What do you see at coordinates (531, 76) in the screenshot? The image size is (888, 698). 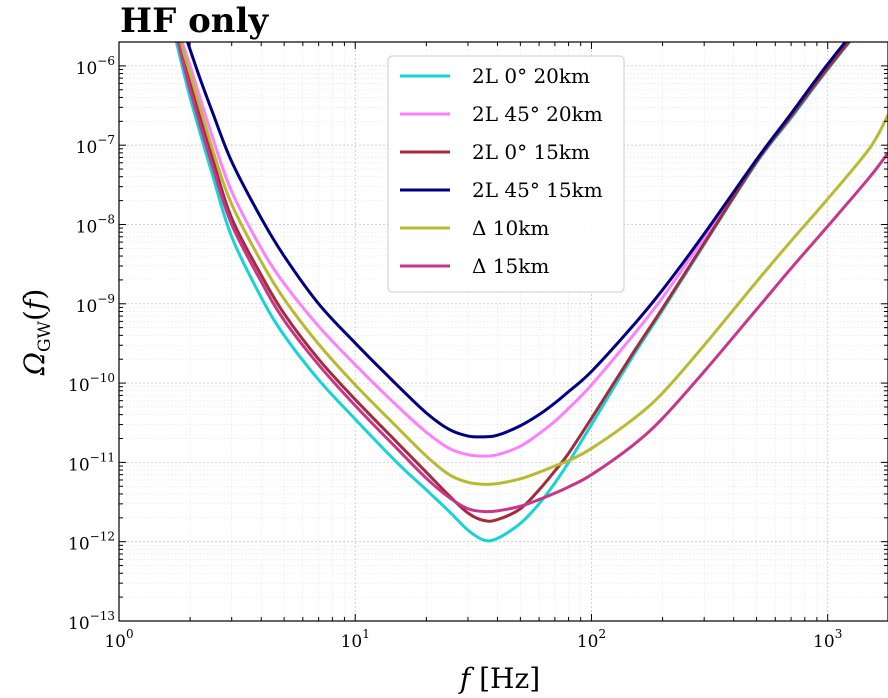 I see `legend-label: 2L 0° 20km` at bounding box center [531, 76].